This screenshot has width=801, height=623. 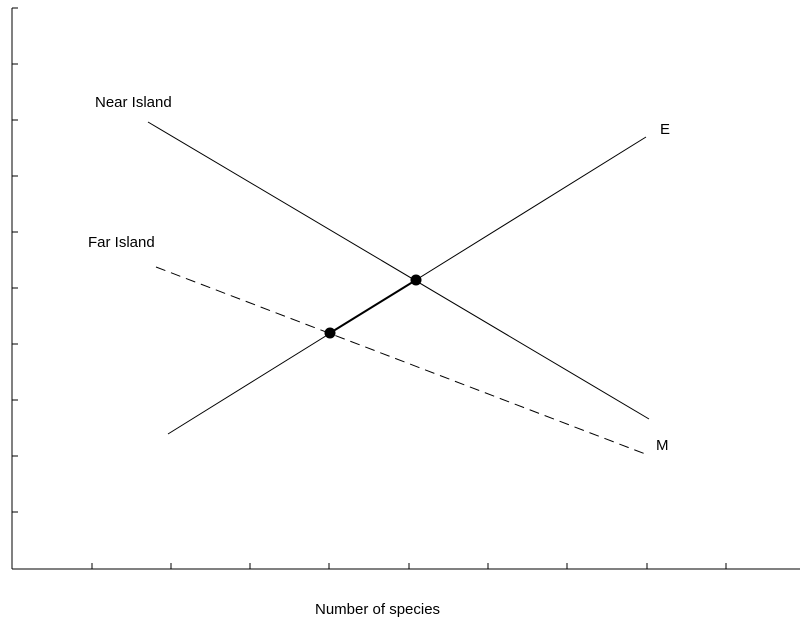 I want to click on immigration-curve-label: M, so click(x=662, y=445).